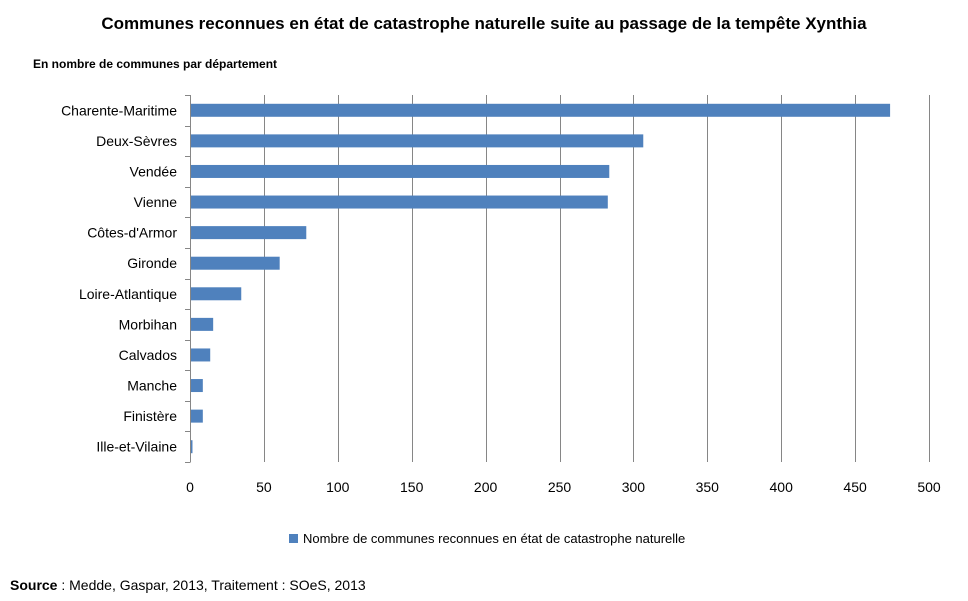  Describe the element at coordinates (148, 355) in the screenshot. I see `y-tick-label: Calvados` at that location.